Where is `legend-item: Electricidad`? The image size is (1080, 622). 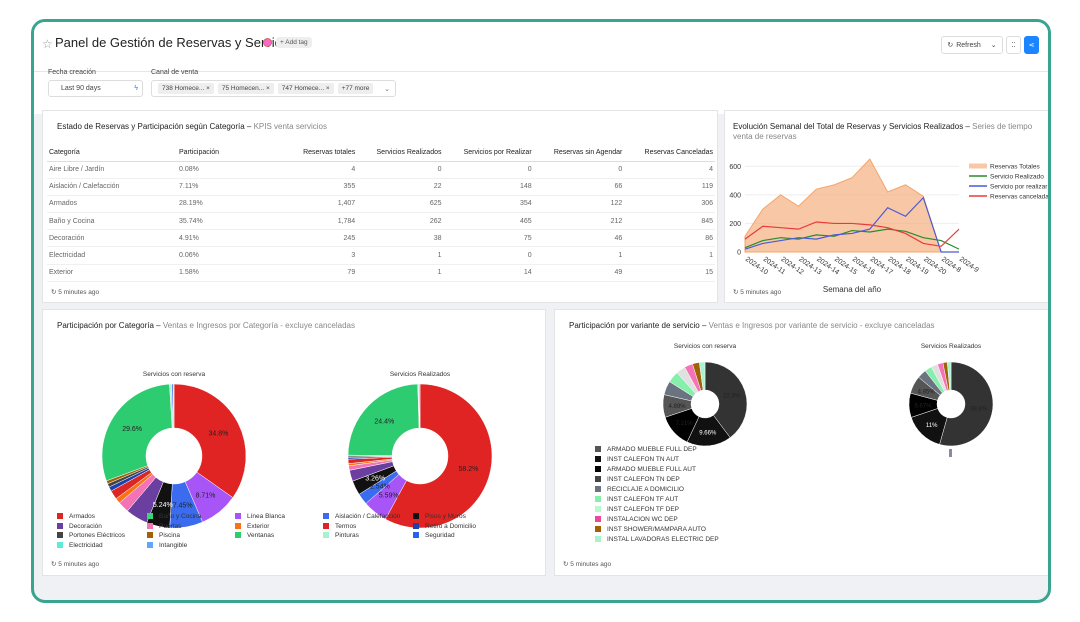 legend-item: Electricidad is located at coordinates (80, 545).